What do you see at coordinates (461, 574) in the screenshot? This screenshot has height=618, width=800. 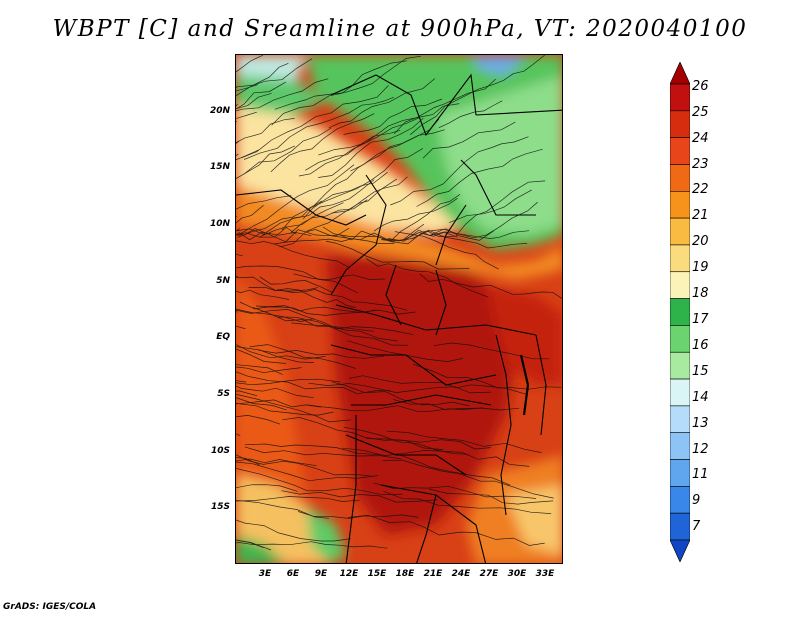 I see `lon-label-24e: 24E` at bounding box center [461, 574].